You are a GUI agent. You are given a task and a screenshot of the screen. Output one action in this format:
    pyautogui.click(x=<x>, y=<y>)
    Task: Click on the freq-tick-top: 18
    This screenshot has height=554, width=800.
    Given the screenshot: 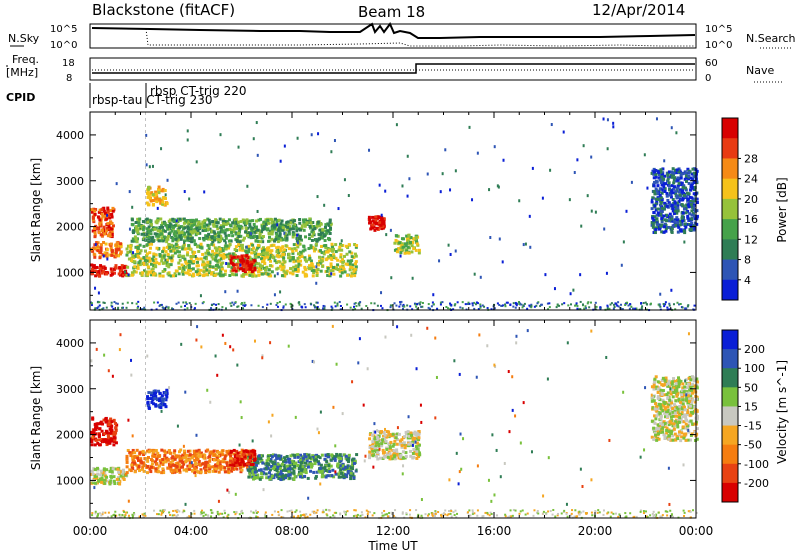 What is the action you would take?
    pyautogui.click(x=68, y=63)
    